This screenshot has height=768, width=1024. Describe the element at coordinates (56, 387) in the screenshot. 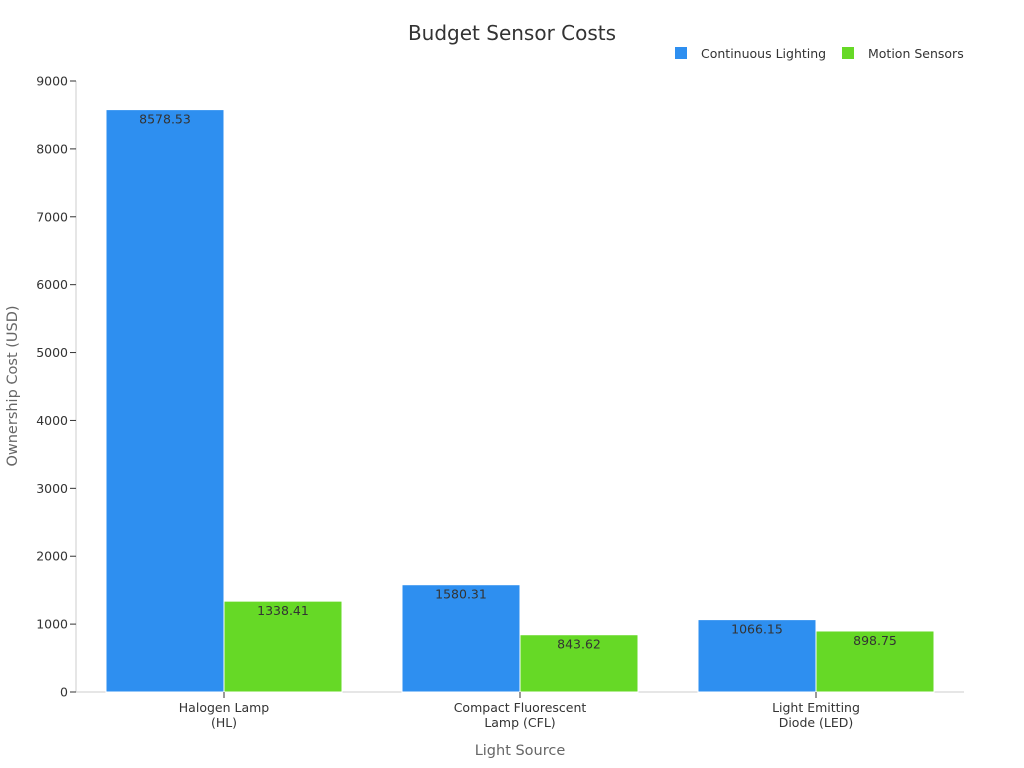

I see `y-axis-ticks: 0 1000 2000 3000 4000 5000 6000 7000 8000 9000` at that location.